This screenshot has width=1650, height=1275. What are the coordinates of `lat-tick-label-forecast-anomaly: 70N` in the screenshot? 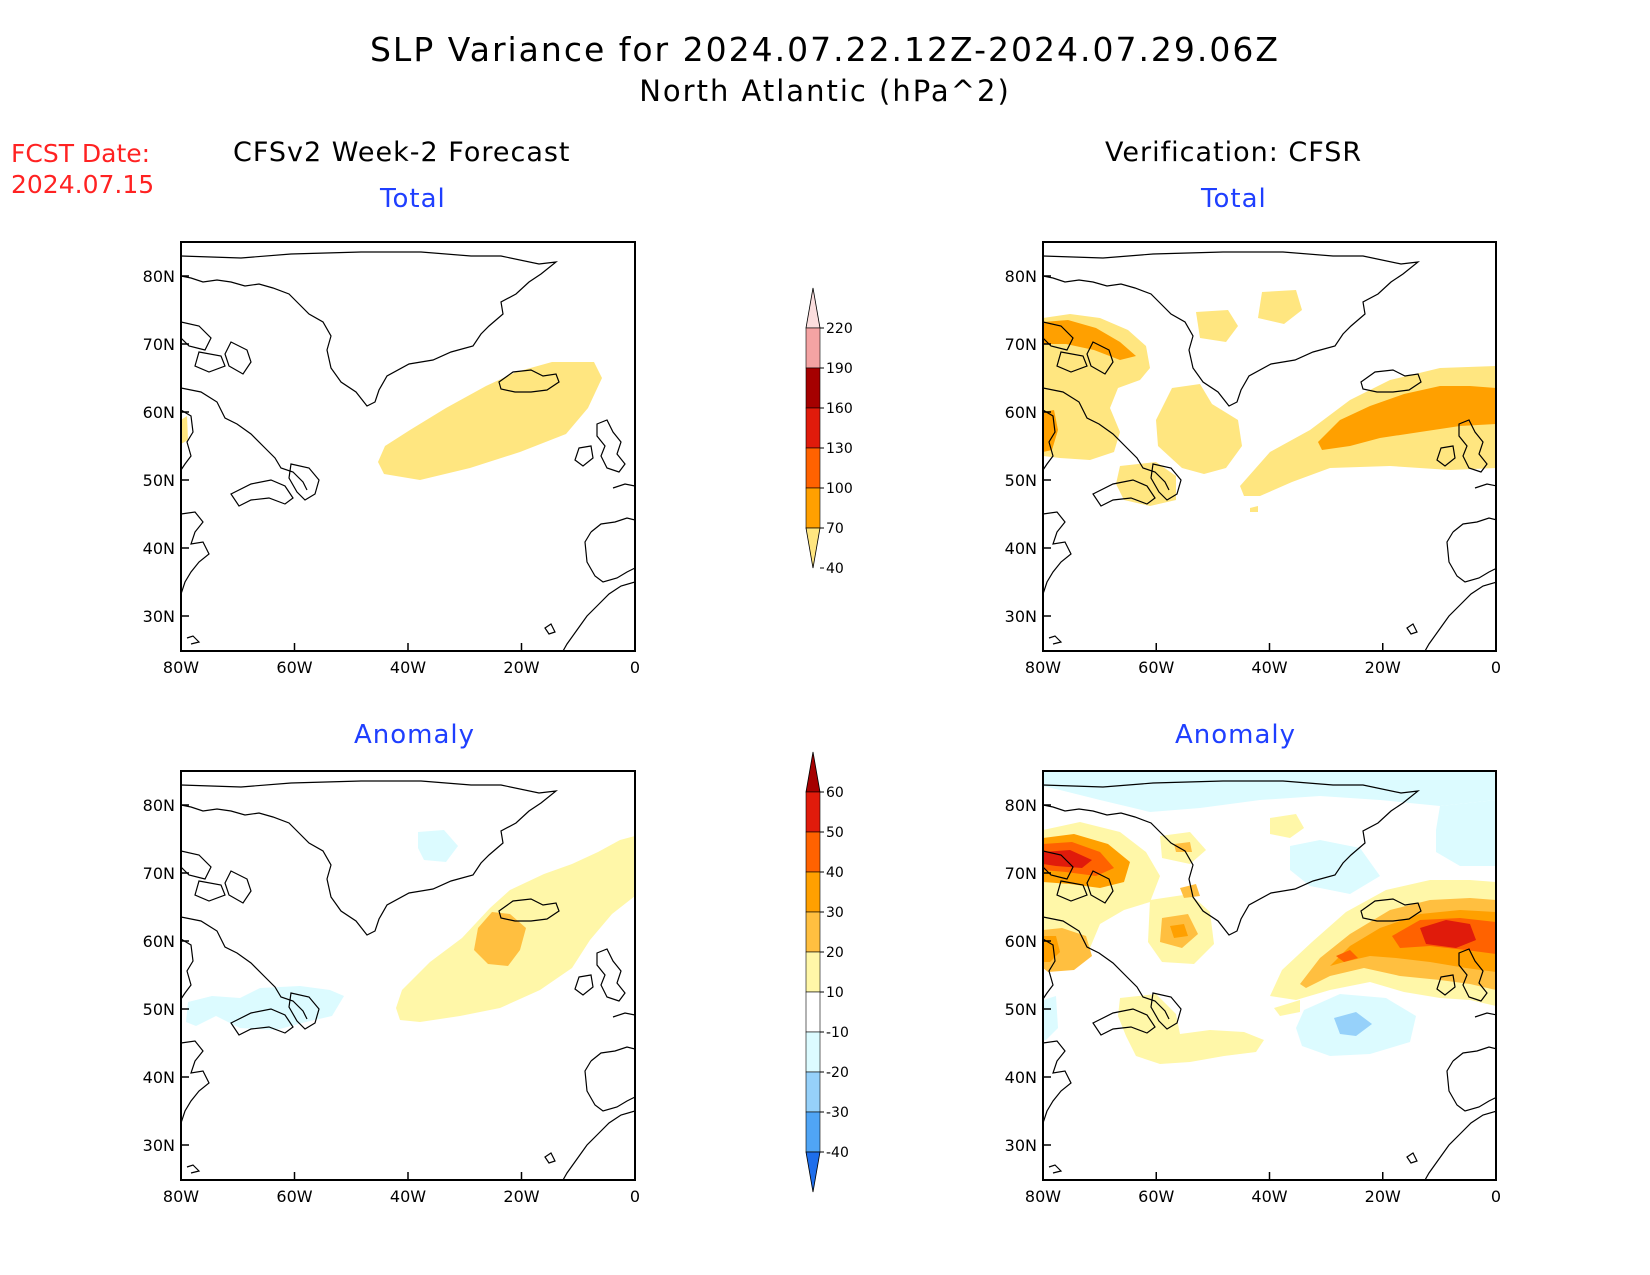 It's located at (159, 873).